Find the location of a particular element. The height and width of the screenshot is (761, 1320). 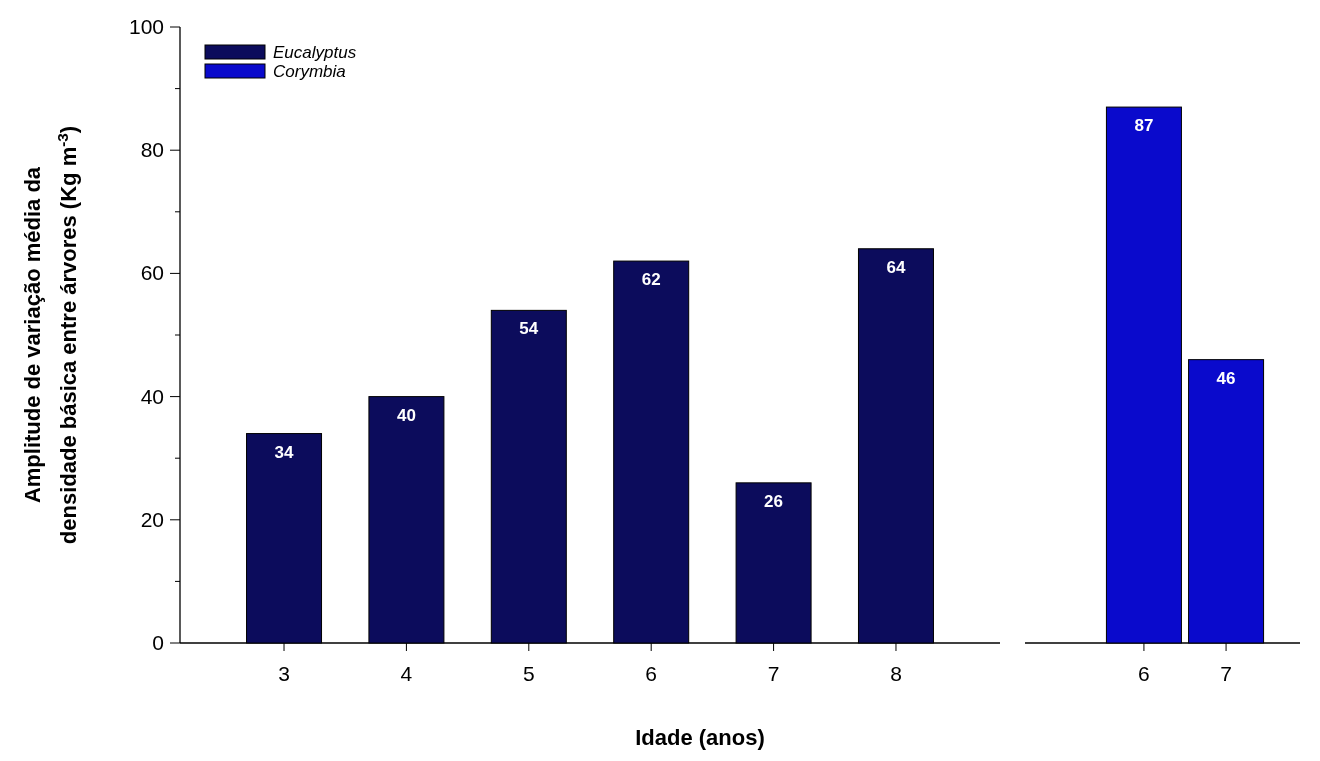

legend-label: Corymbia is located at coordinates (309, 71).